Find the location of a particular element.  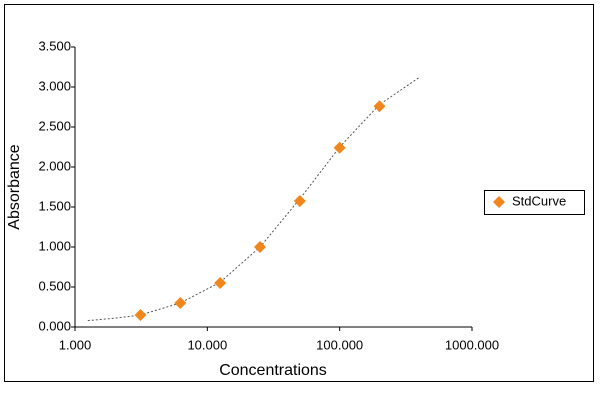

y-tick-label: 2.000 is located at coordinates (54, 165).